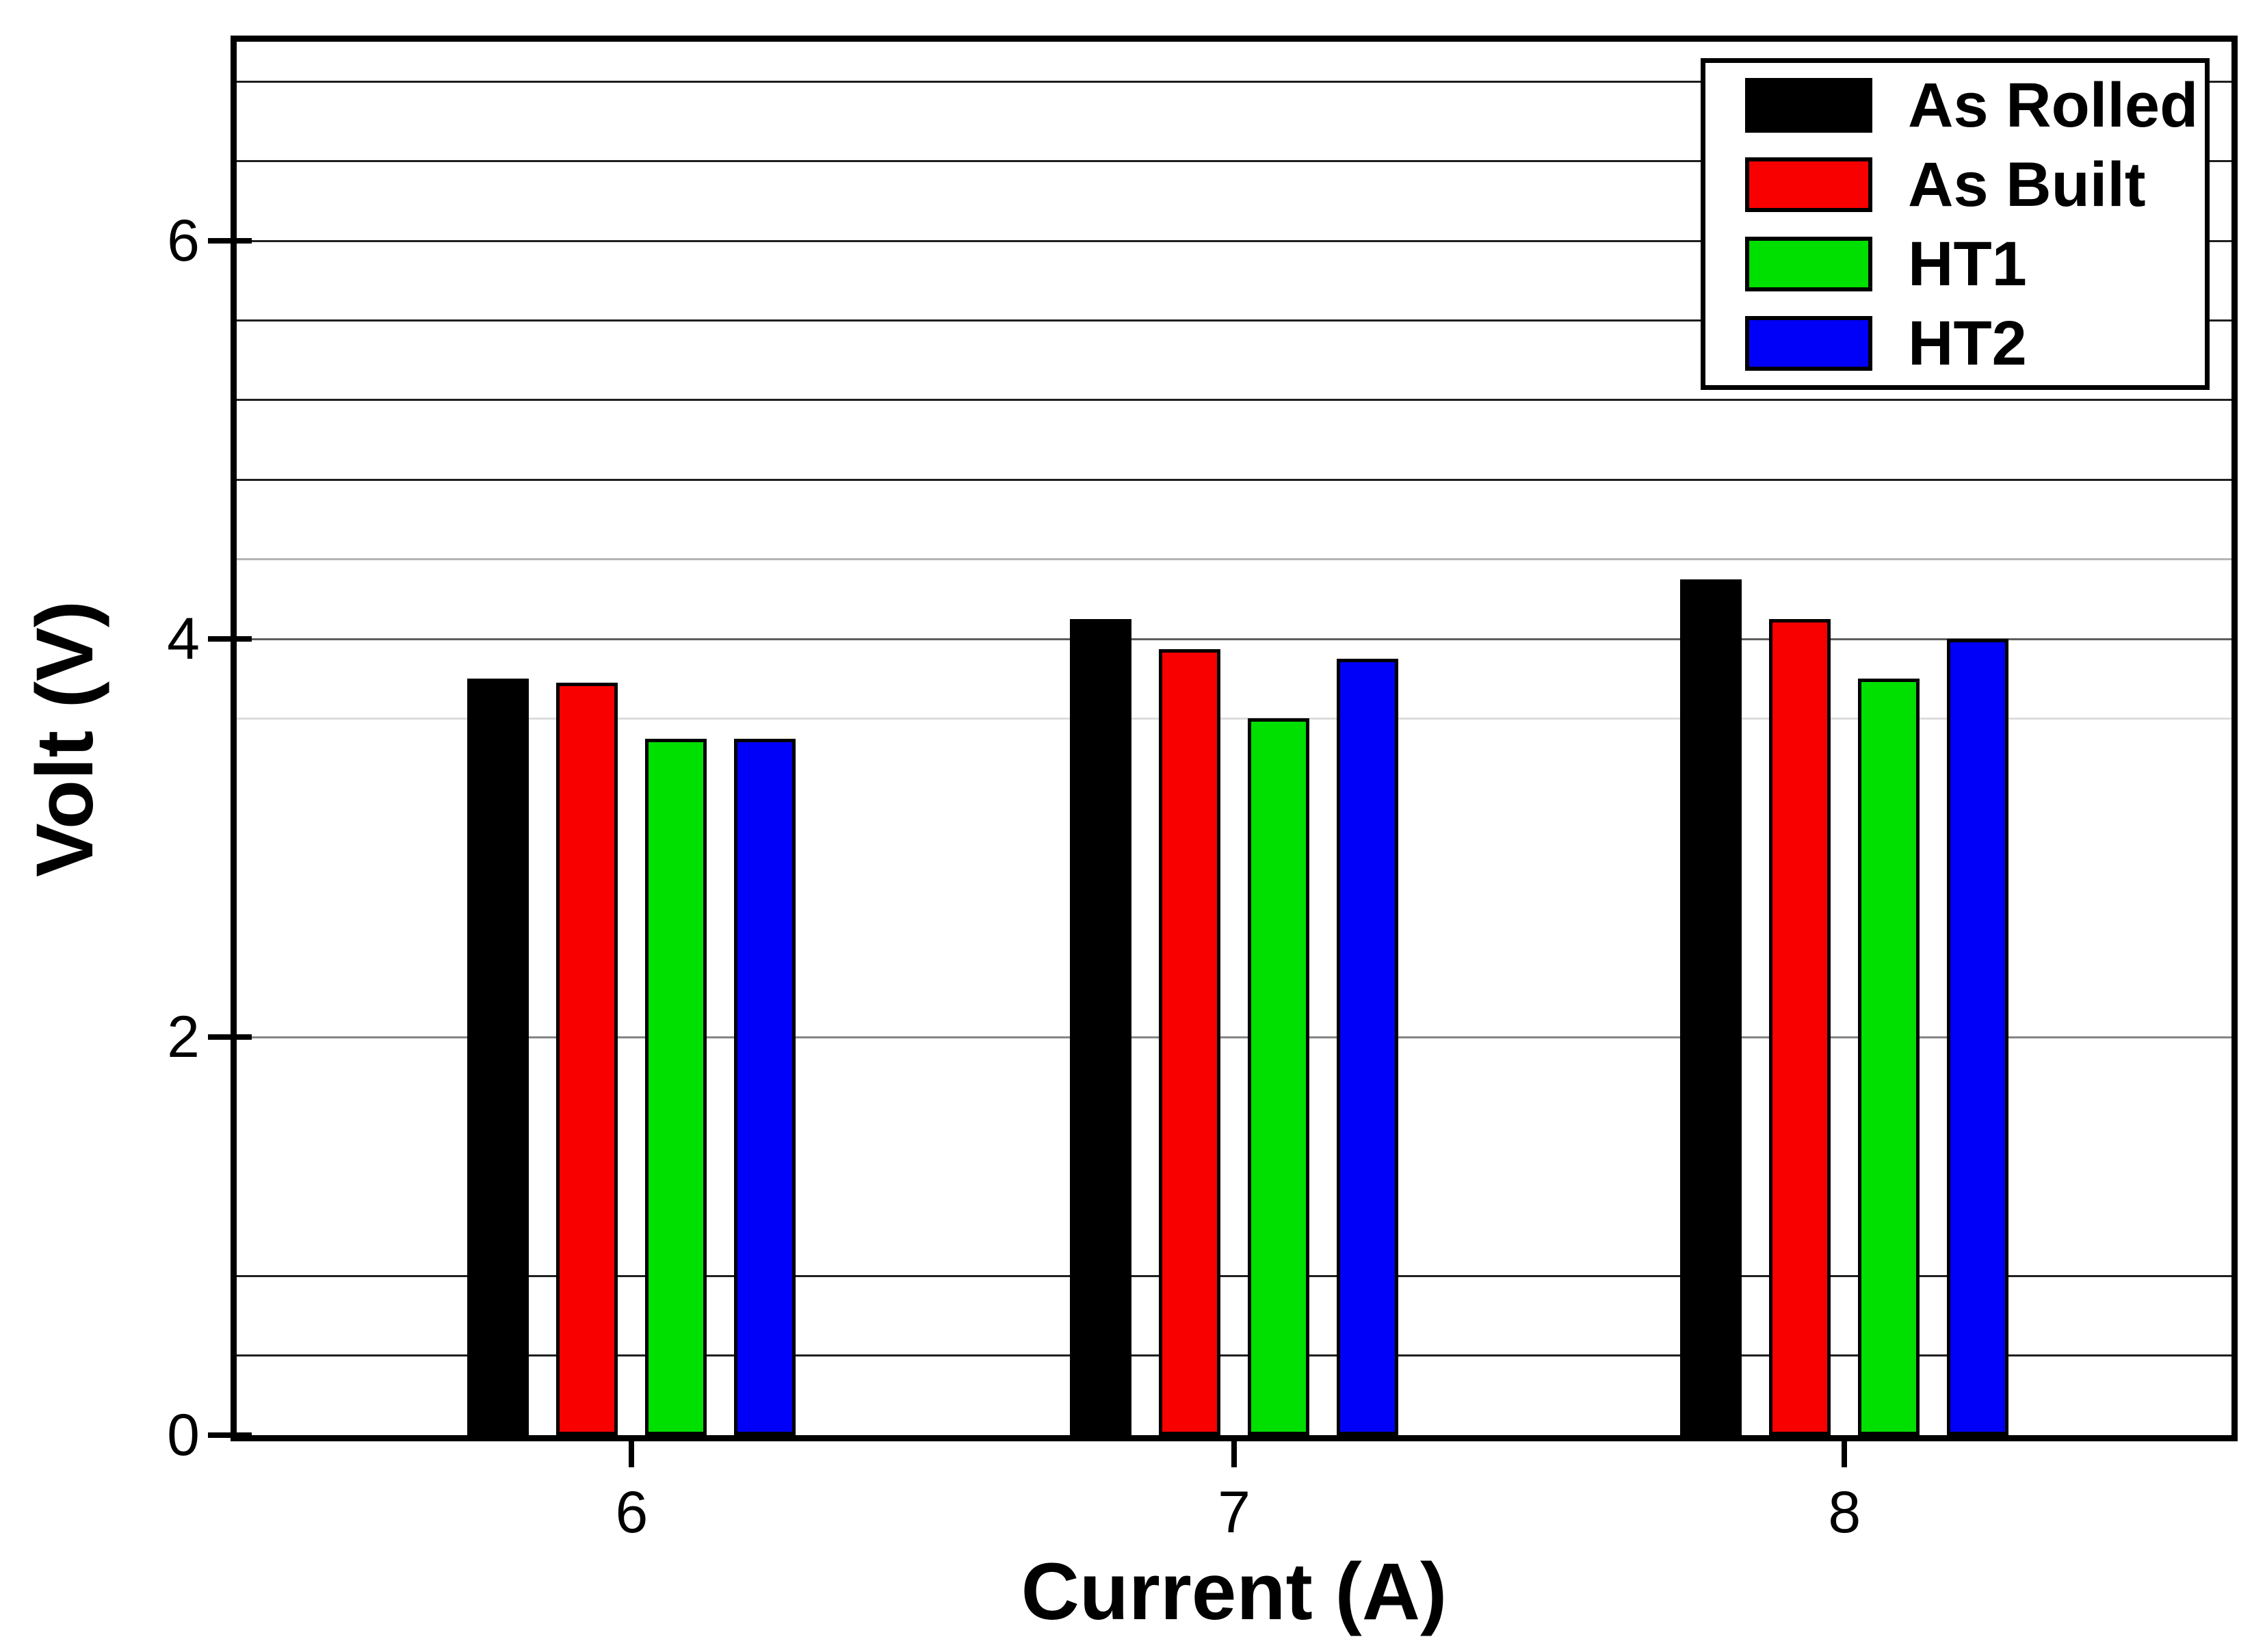  Describe the element at coordinates (1234, 1355) in the screenshot. I see `gridline-y-0.4` at that location.